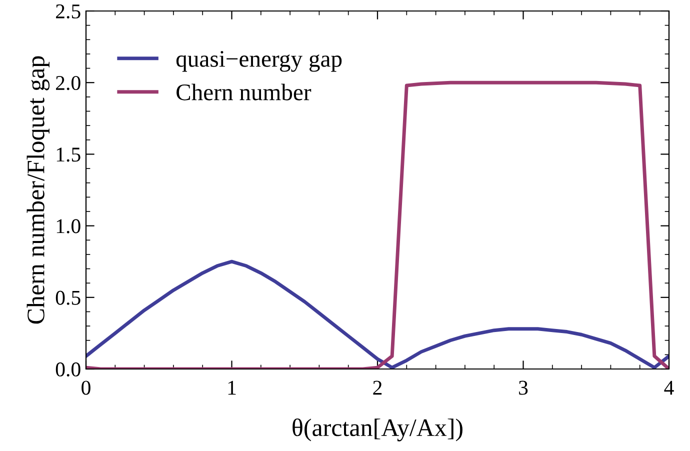  What do you see at coordinates (68, 83) in the screenshot?
I see `y-tick-label: 2.0` at bounding box center [68, 83].